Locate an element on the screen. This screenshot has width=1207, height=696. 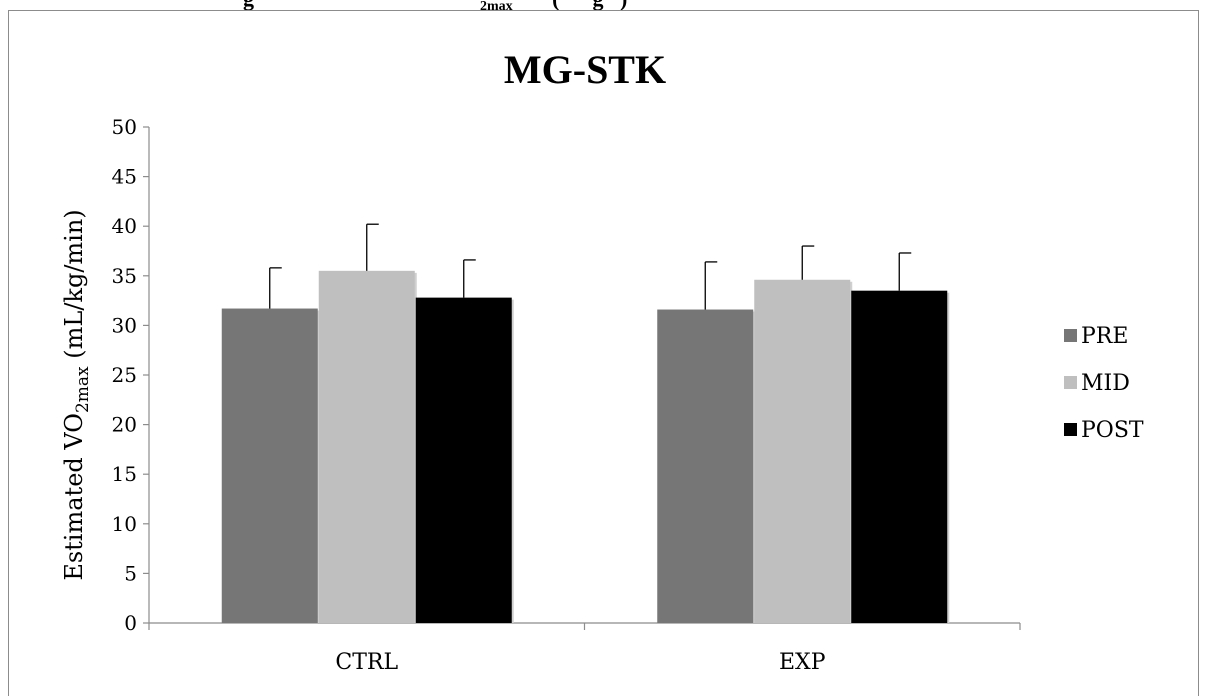
legend-label-pre: PRE is located at coordinates (1104, 336).